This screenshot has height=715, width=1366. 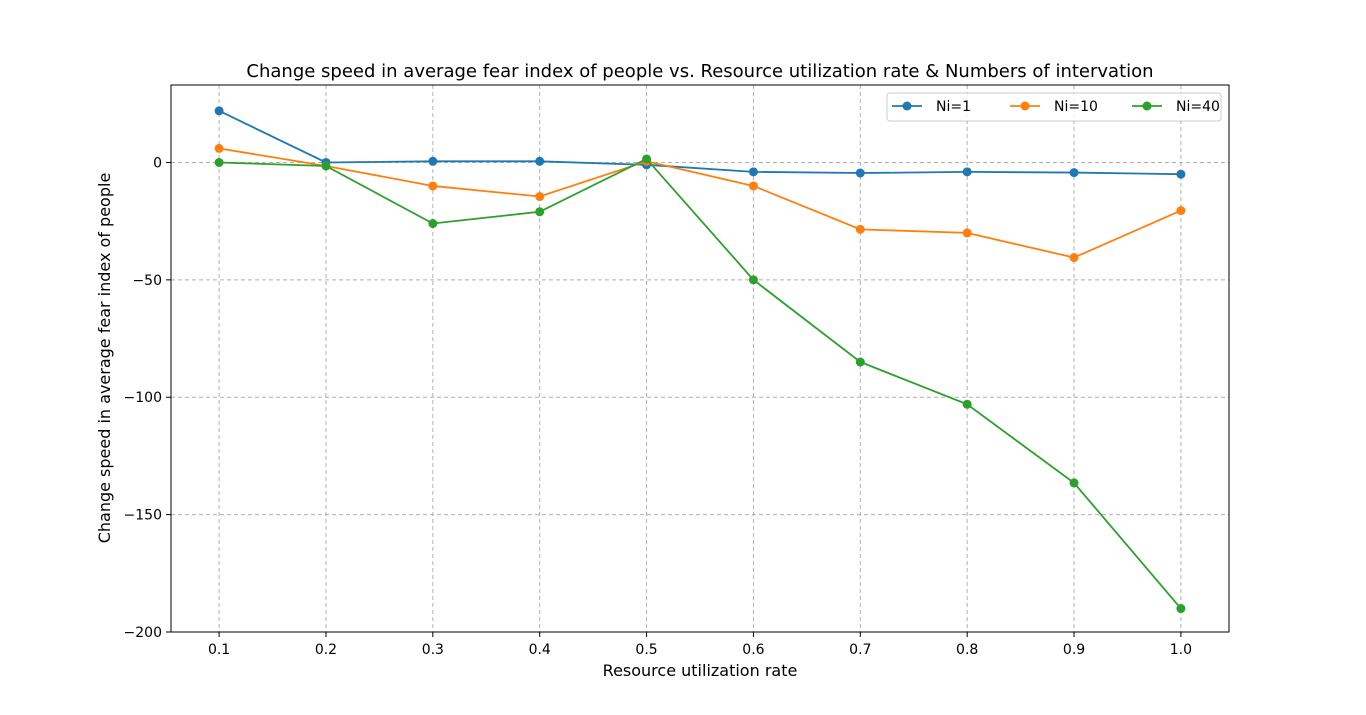 I want to click on legend-label: Ni=10, so click(x=1076, y=107).